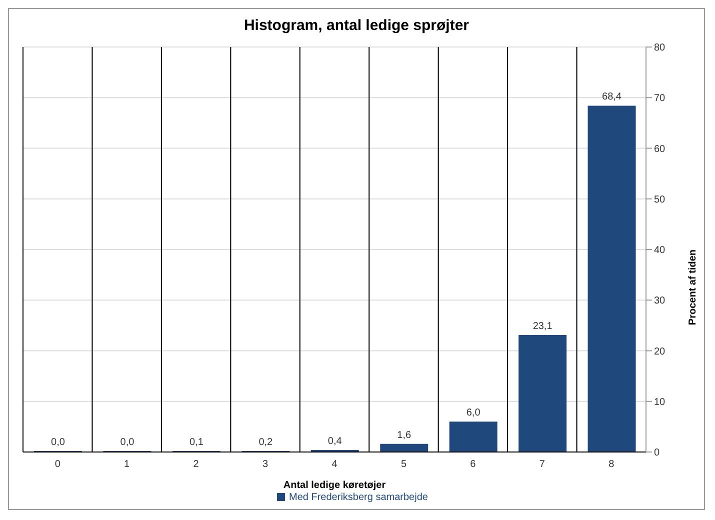  I want to click on data-label: 1,6, so click(404, 435).